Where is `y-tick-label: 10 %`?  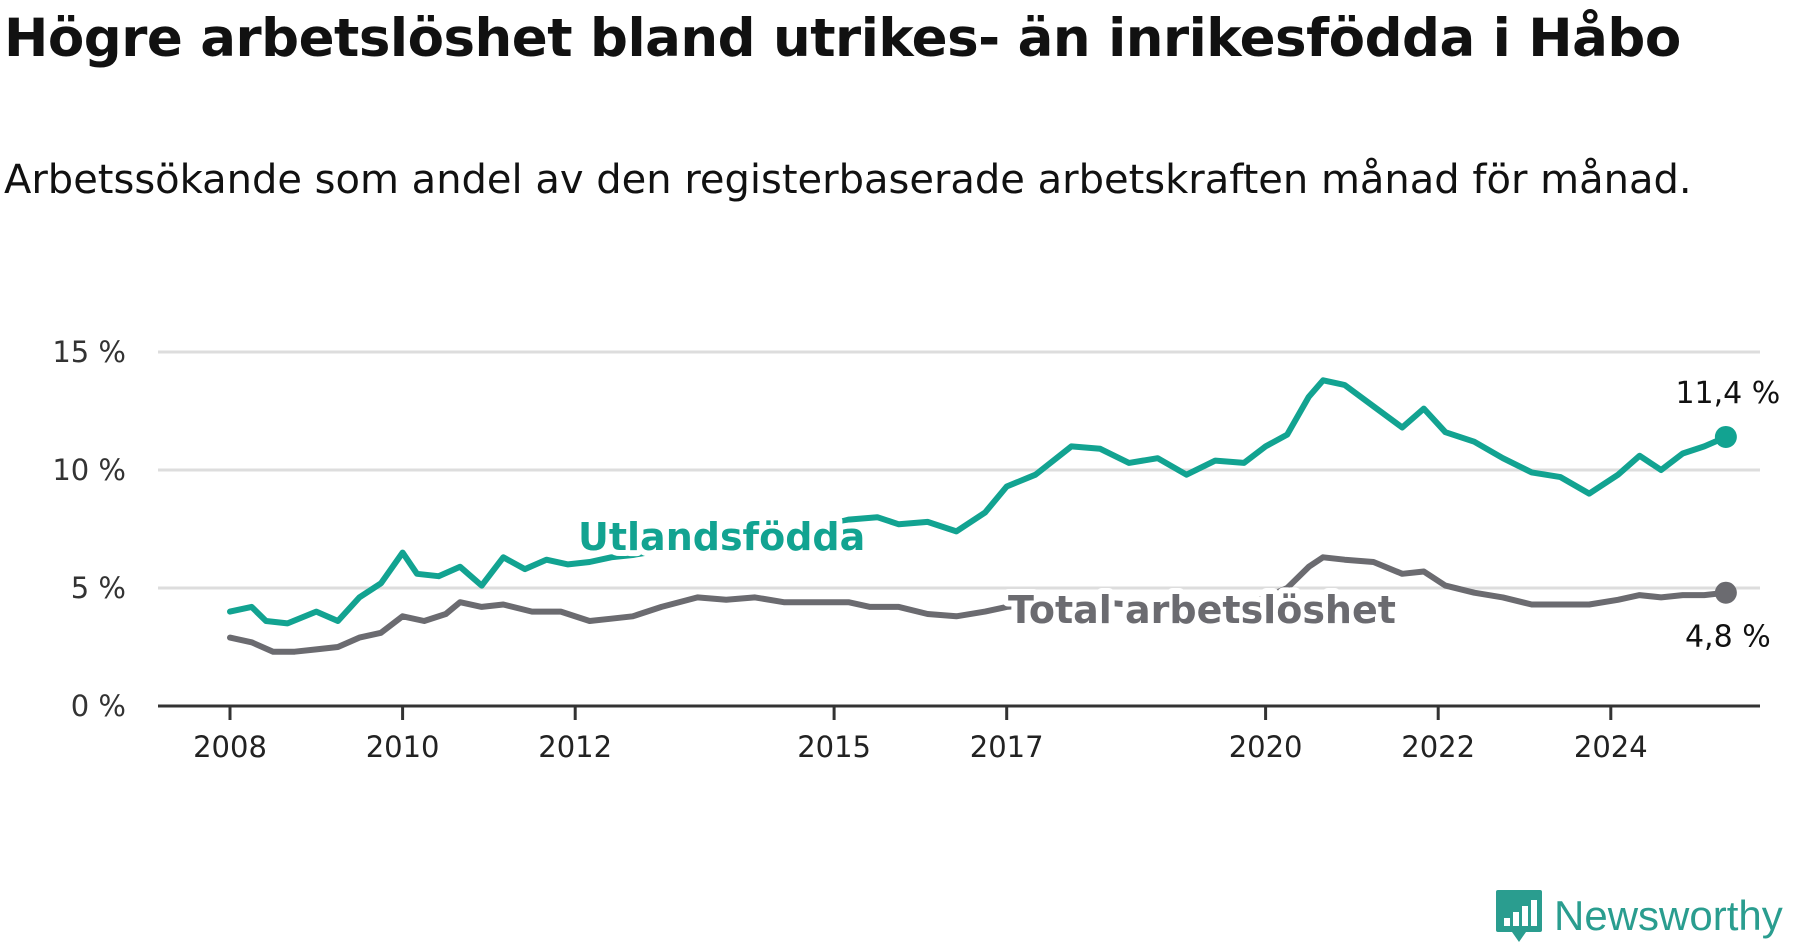
y-tick-label: 10 % is located at coordinates (89, 470).